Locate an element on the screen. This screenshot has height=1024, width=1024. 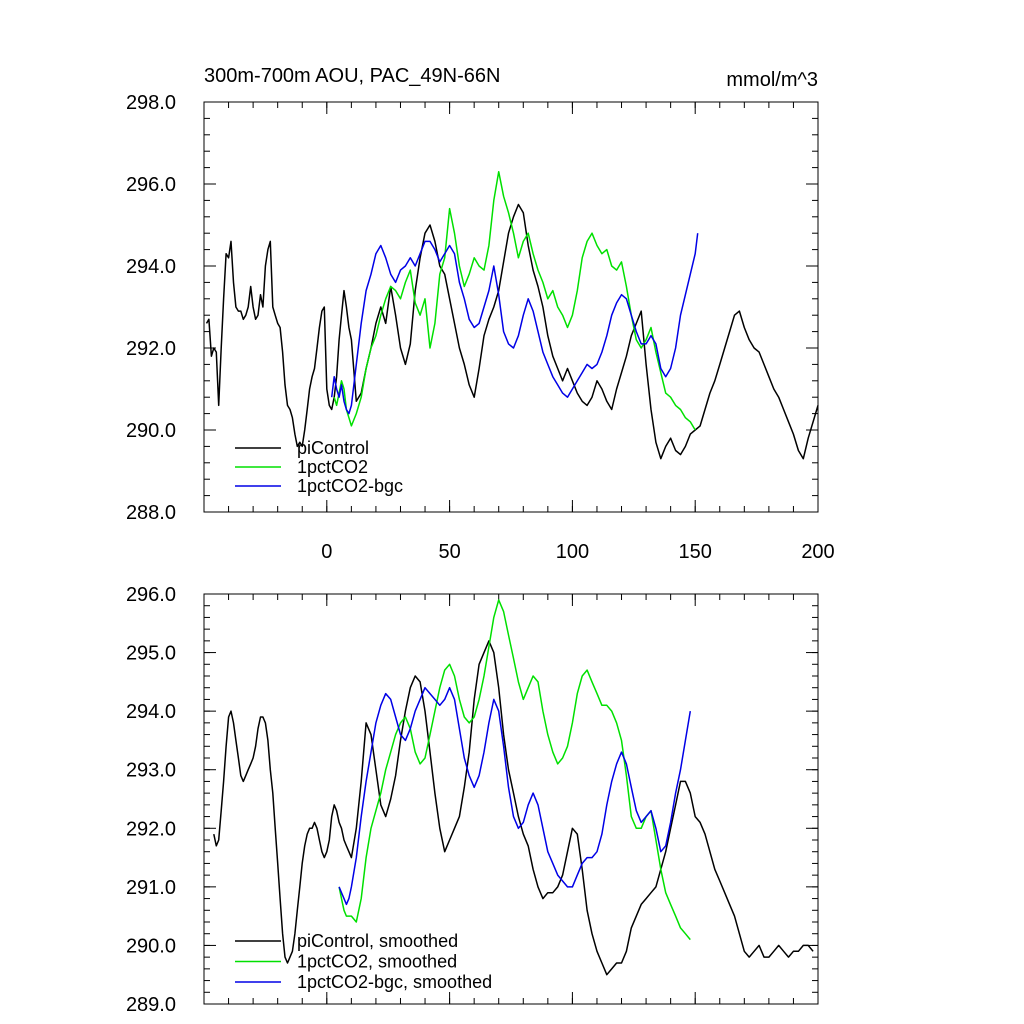
legend-label: 1pctCO2-bgc, smoothed is located at coordinates (394, 982).